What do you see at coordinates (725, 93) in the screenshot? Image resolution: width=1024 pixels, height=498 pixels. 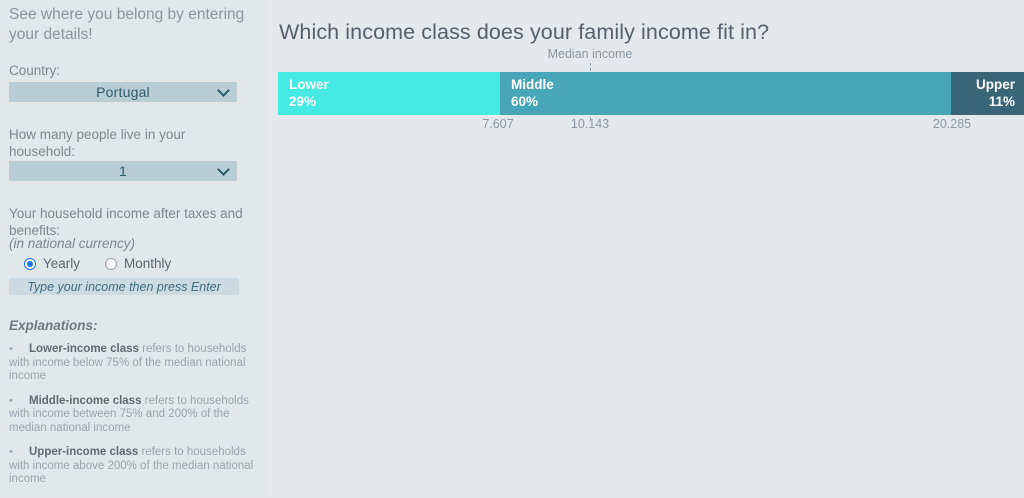 I see `bar-segment-middle: Middle 60%` at bounding box center [725, 93].